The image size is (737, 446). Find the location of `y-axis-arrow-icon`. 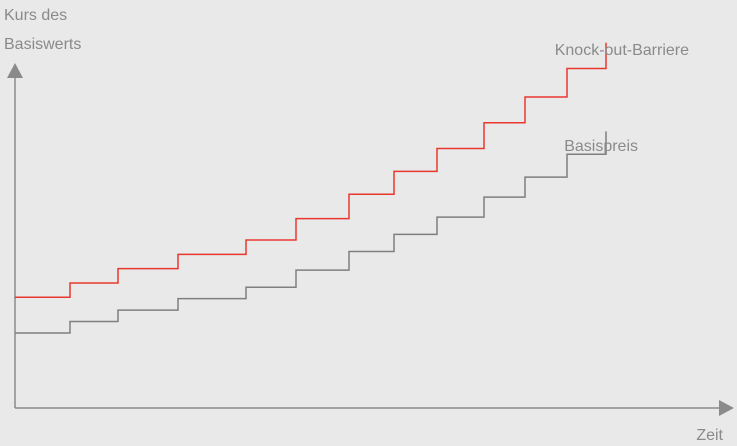

y-axis-arrow-icon is located at coordinates (15, 70).